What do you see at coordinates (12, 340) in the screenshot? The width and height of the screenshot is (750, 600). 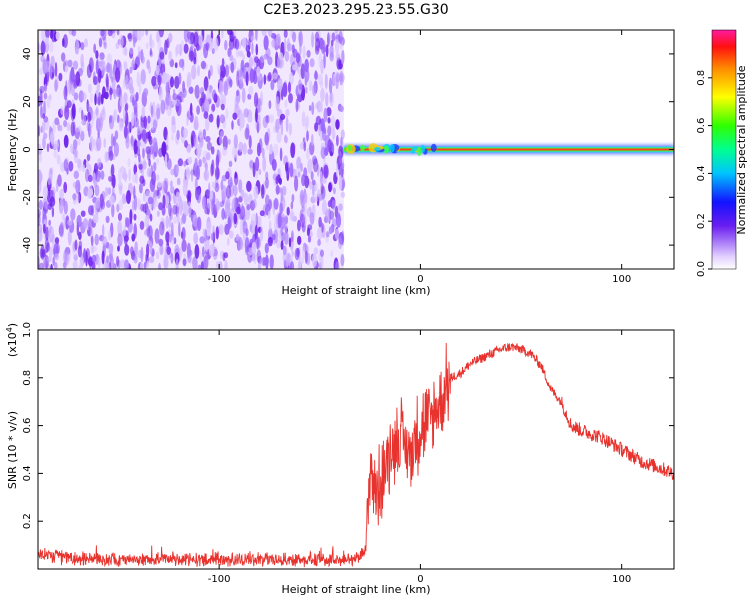 I see `svg-text: (x104)` at bounding box center [12, 340].